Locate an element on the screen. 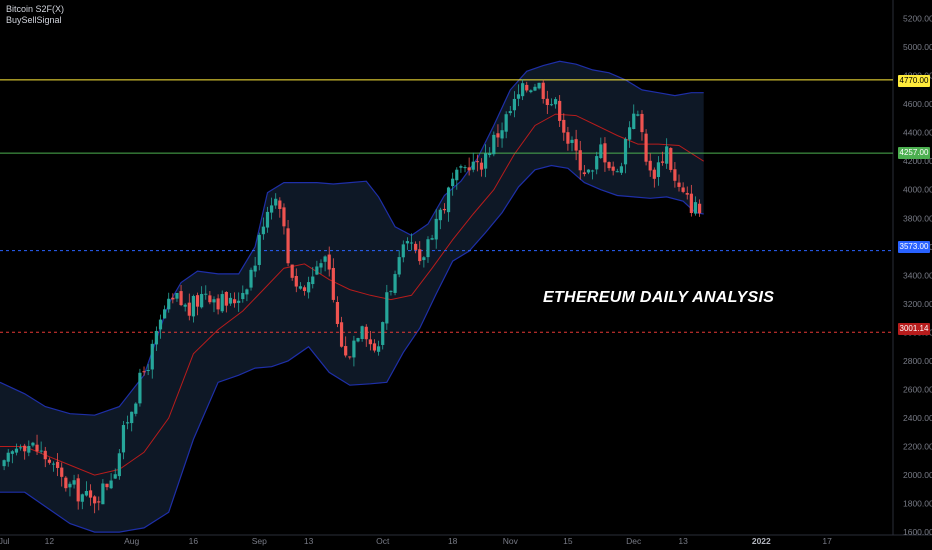 The width and height of the screenshot is (932, 550). indicator-label: BuySellSignal is located at coordinates (34, 20).